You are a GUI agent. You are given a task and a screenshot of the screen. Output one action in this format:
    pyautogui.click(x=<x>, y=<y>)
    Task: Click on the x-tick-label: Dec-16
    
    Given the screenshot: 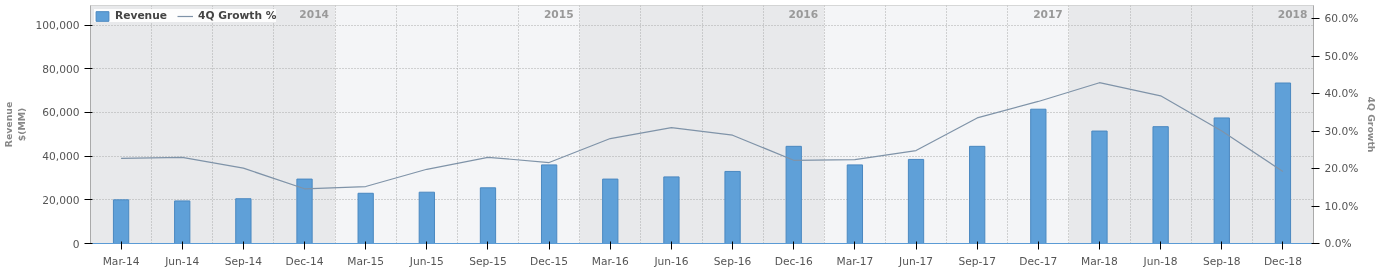 What is the action you would take?
    pyautogui.click(x=793, y=261)
    